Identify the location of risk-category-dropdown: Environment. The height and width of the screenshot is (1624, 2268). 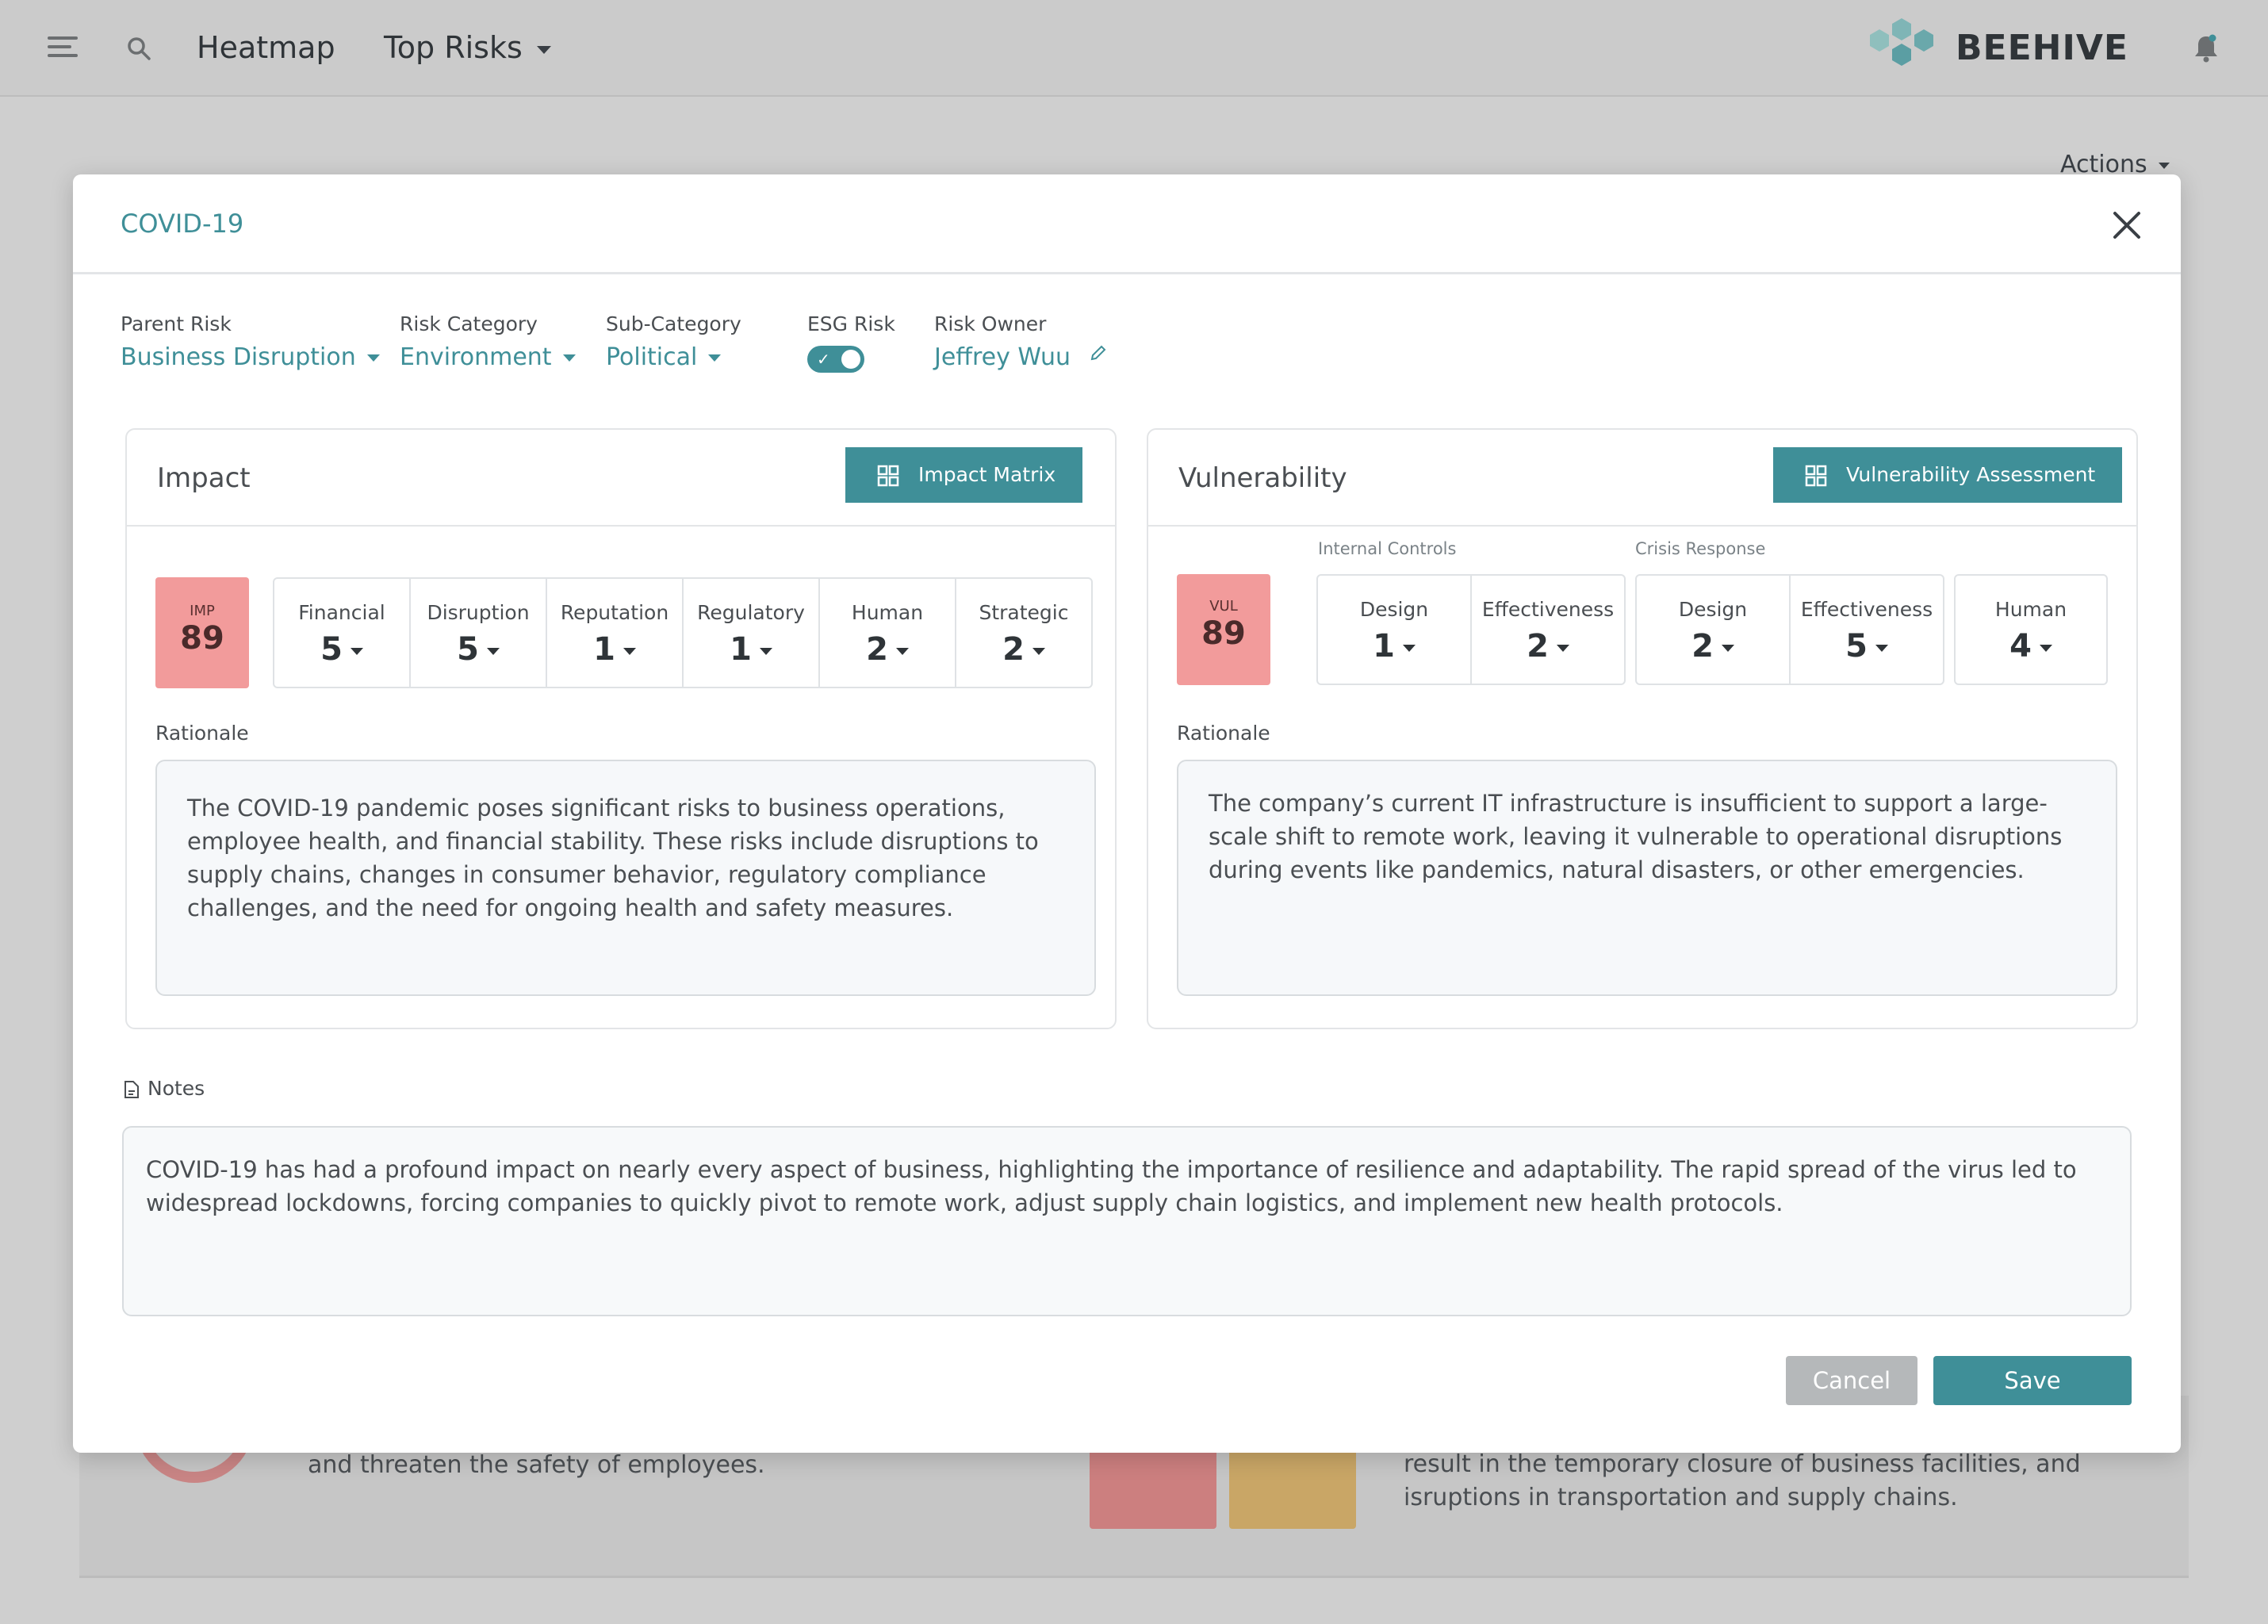
(488, 357).